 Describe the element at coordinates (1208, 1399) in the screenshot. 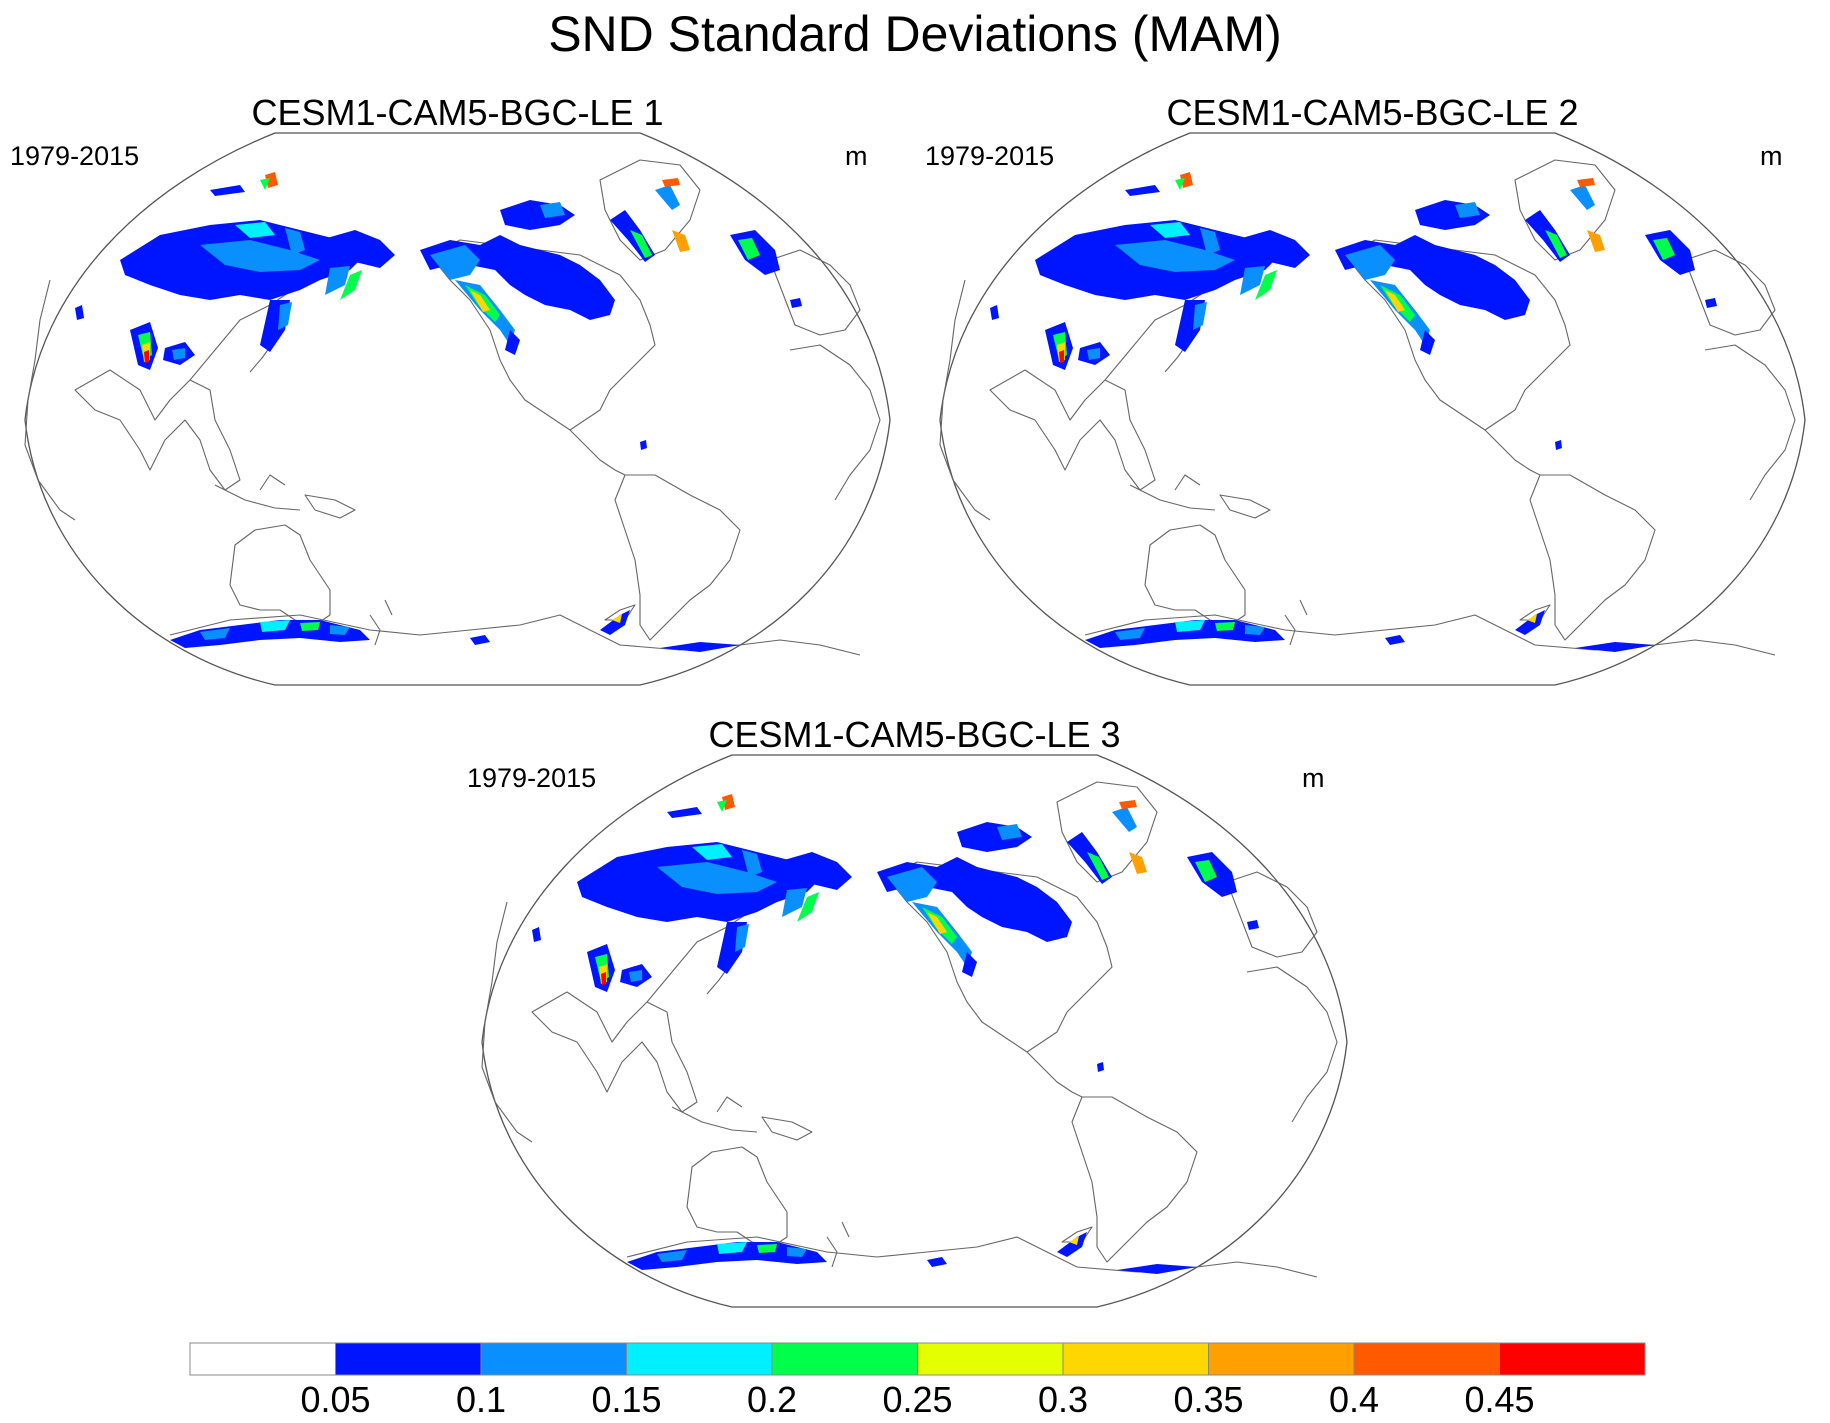

I see `colorbar-tick-label: 0.35` at that location.